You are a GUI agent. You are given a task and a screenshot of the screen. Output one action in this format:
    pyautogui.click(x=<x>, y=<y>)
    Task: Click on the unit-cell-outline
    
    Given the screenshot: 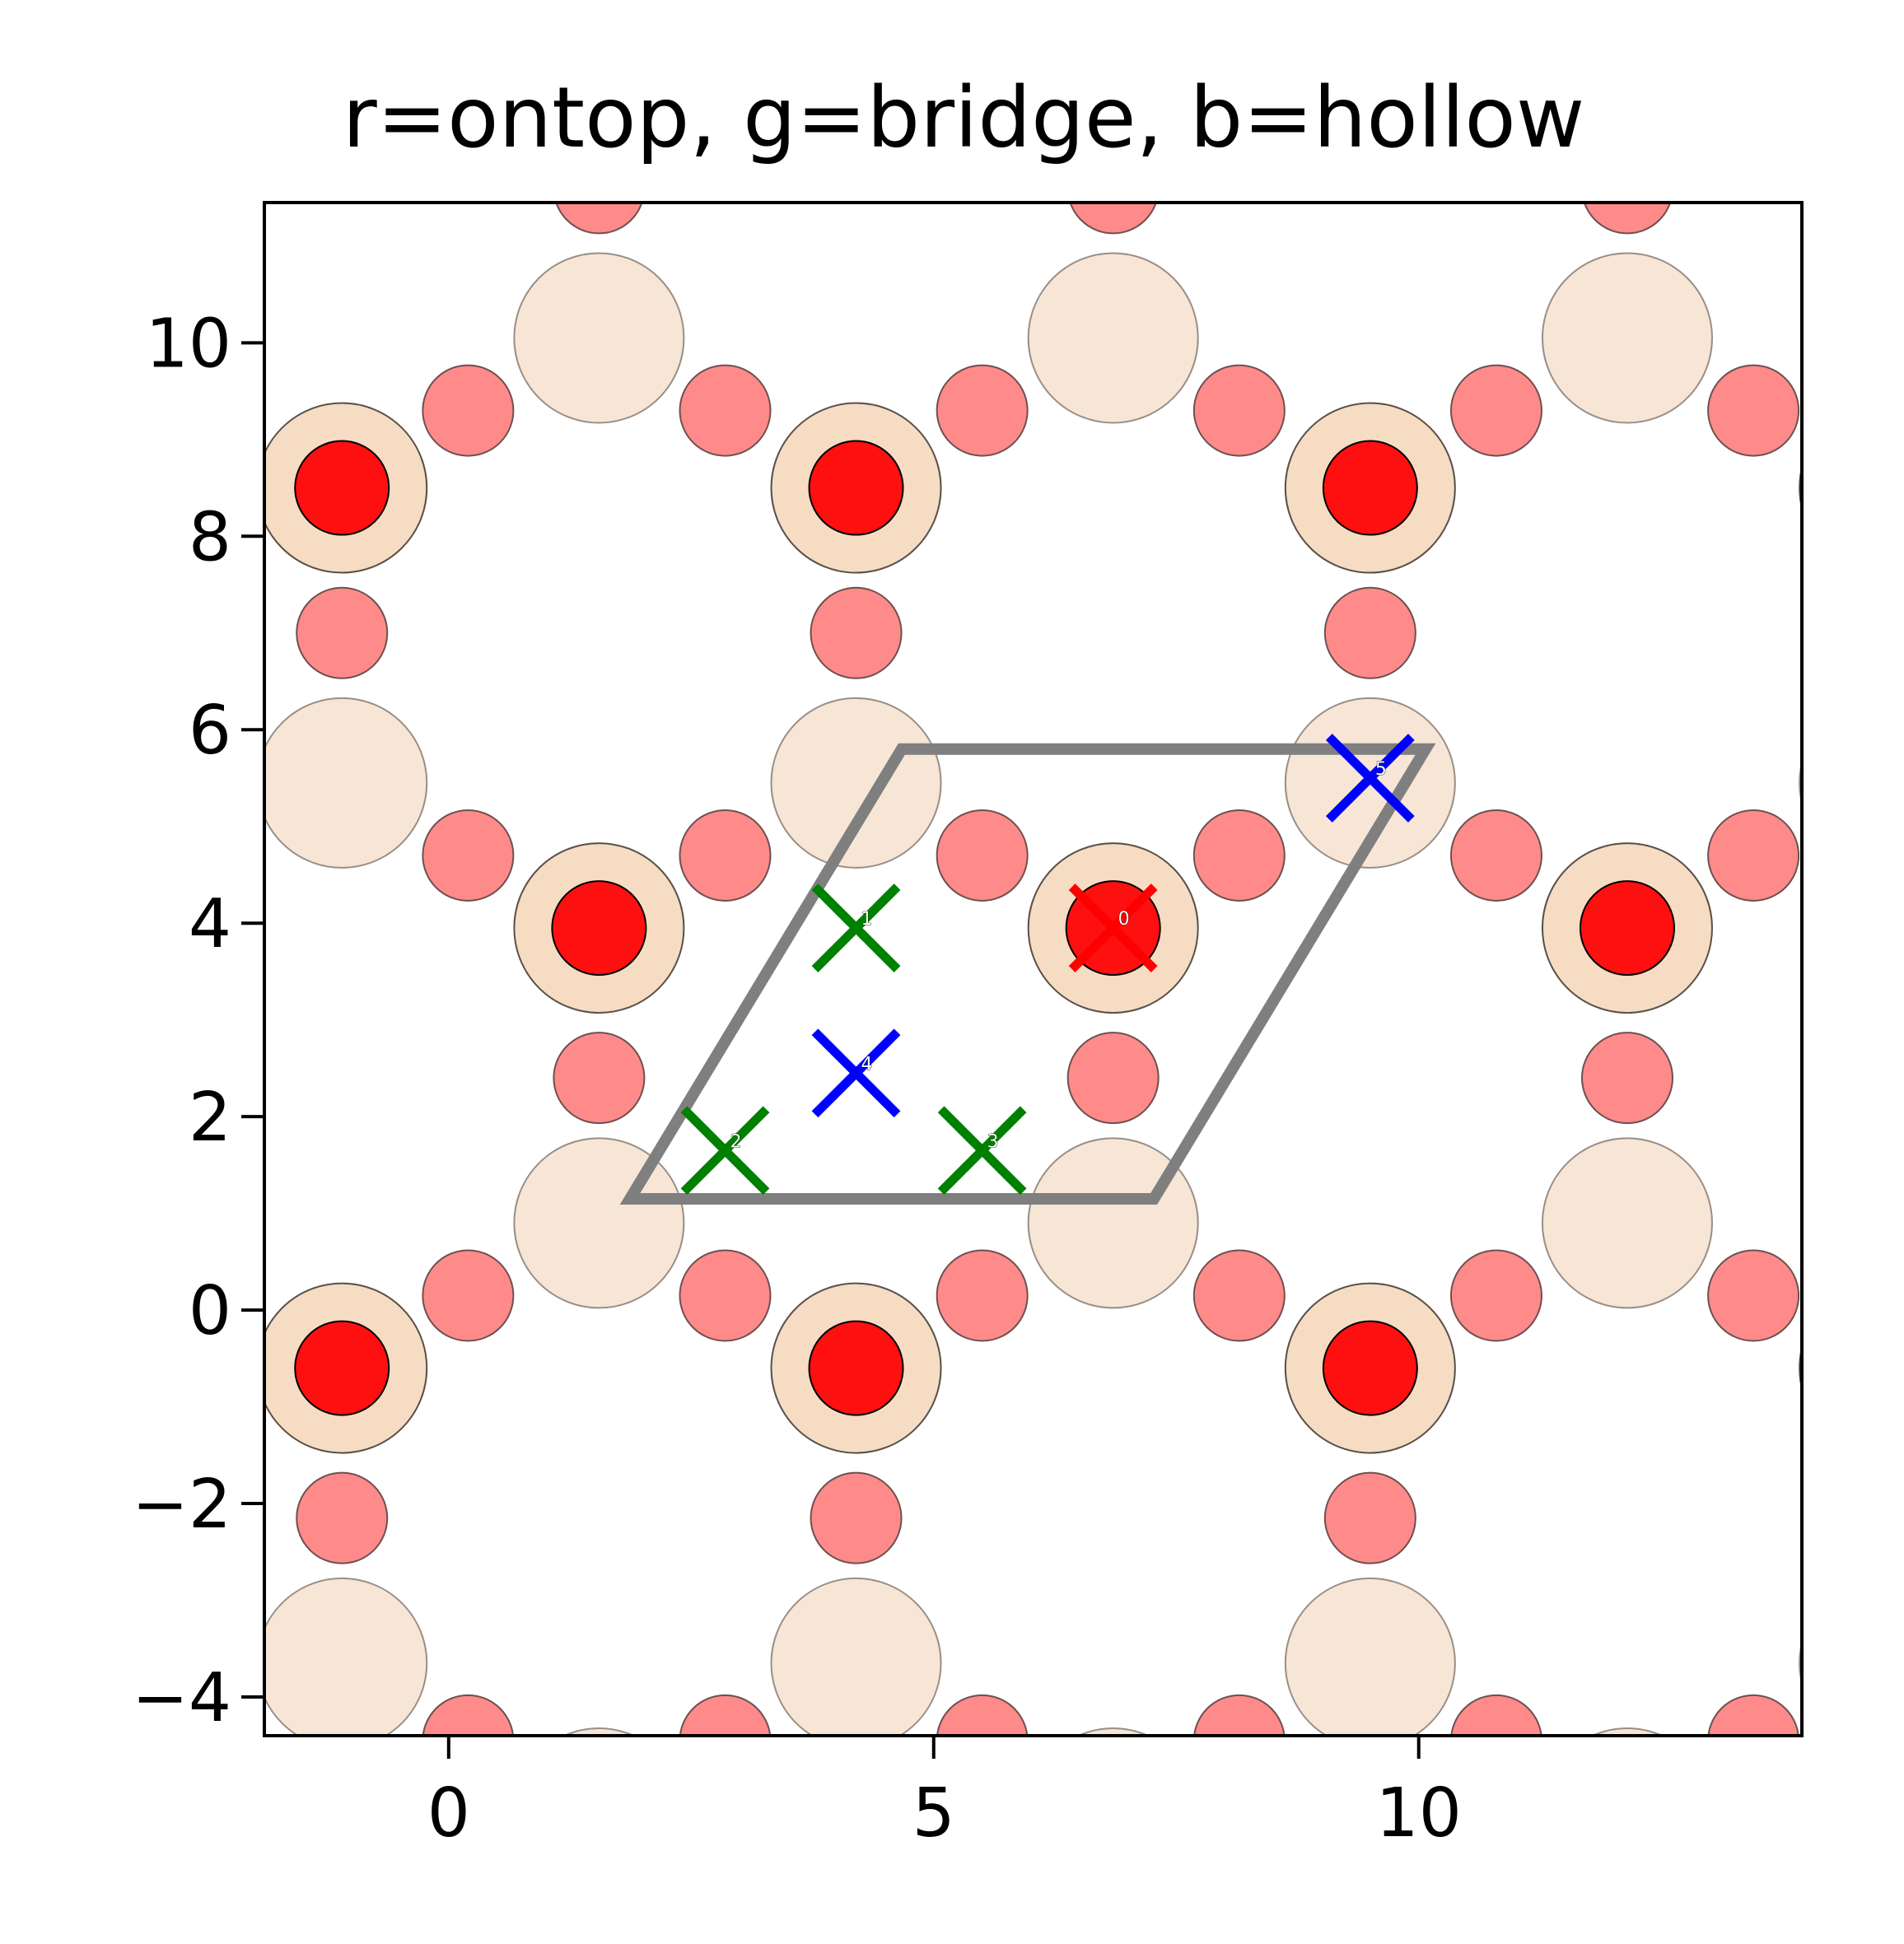 What is the action you would take?
    pyautogui.click(x=1027, y=974)
    